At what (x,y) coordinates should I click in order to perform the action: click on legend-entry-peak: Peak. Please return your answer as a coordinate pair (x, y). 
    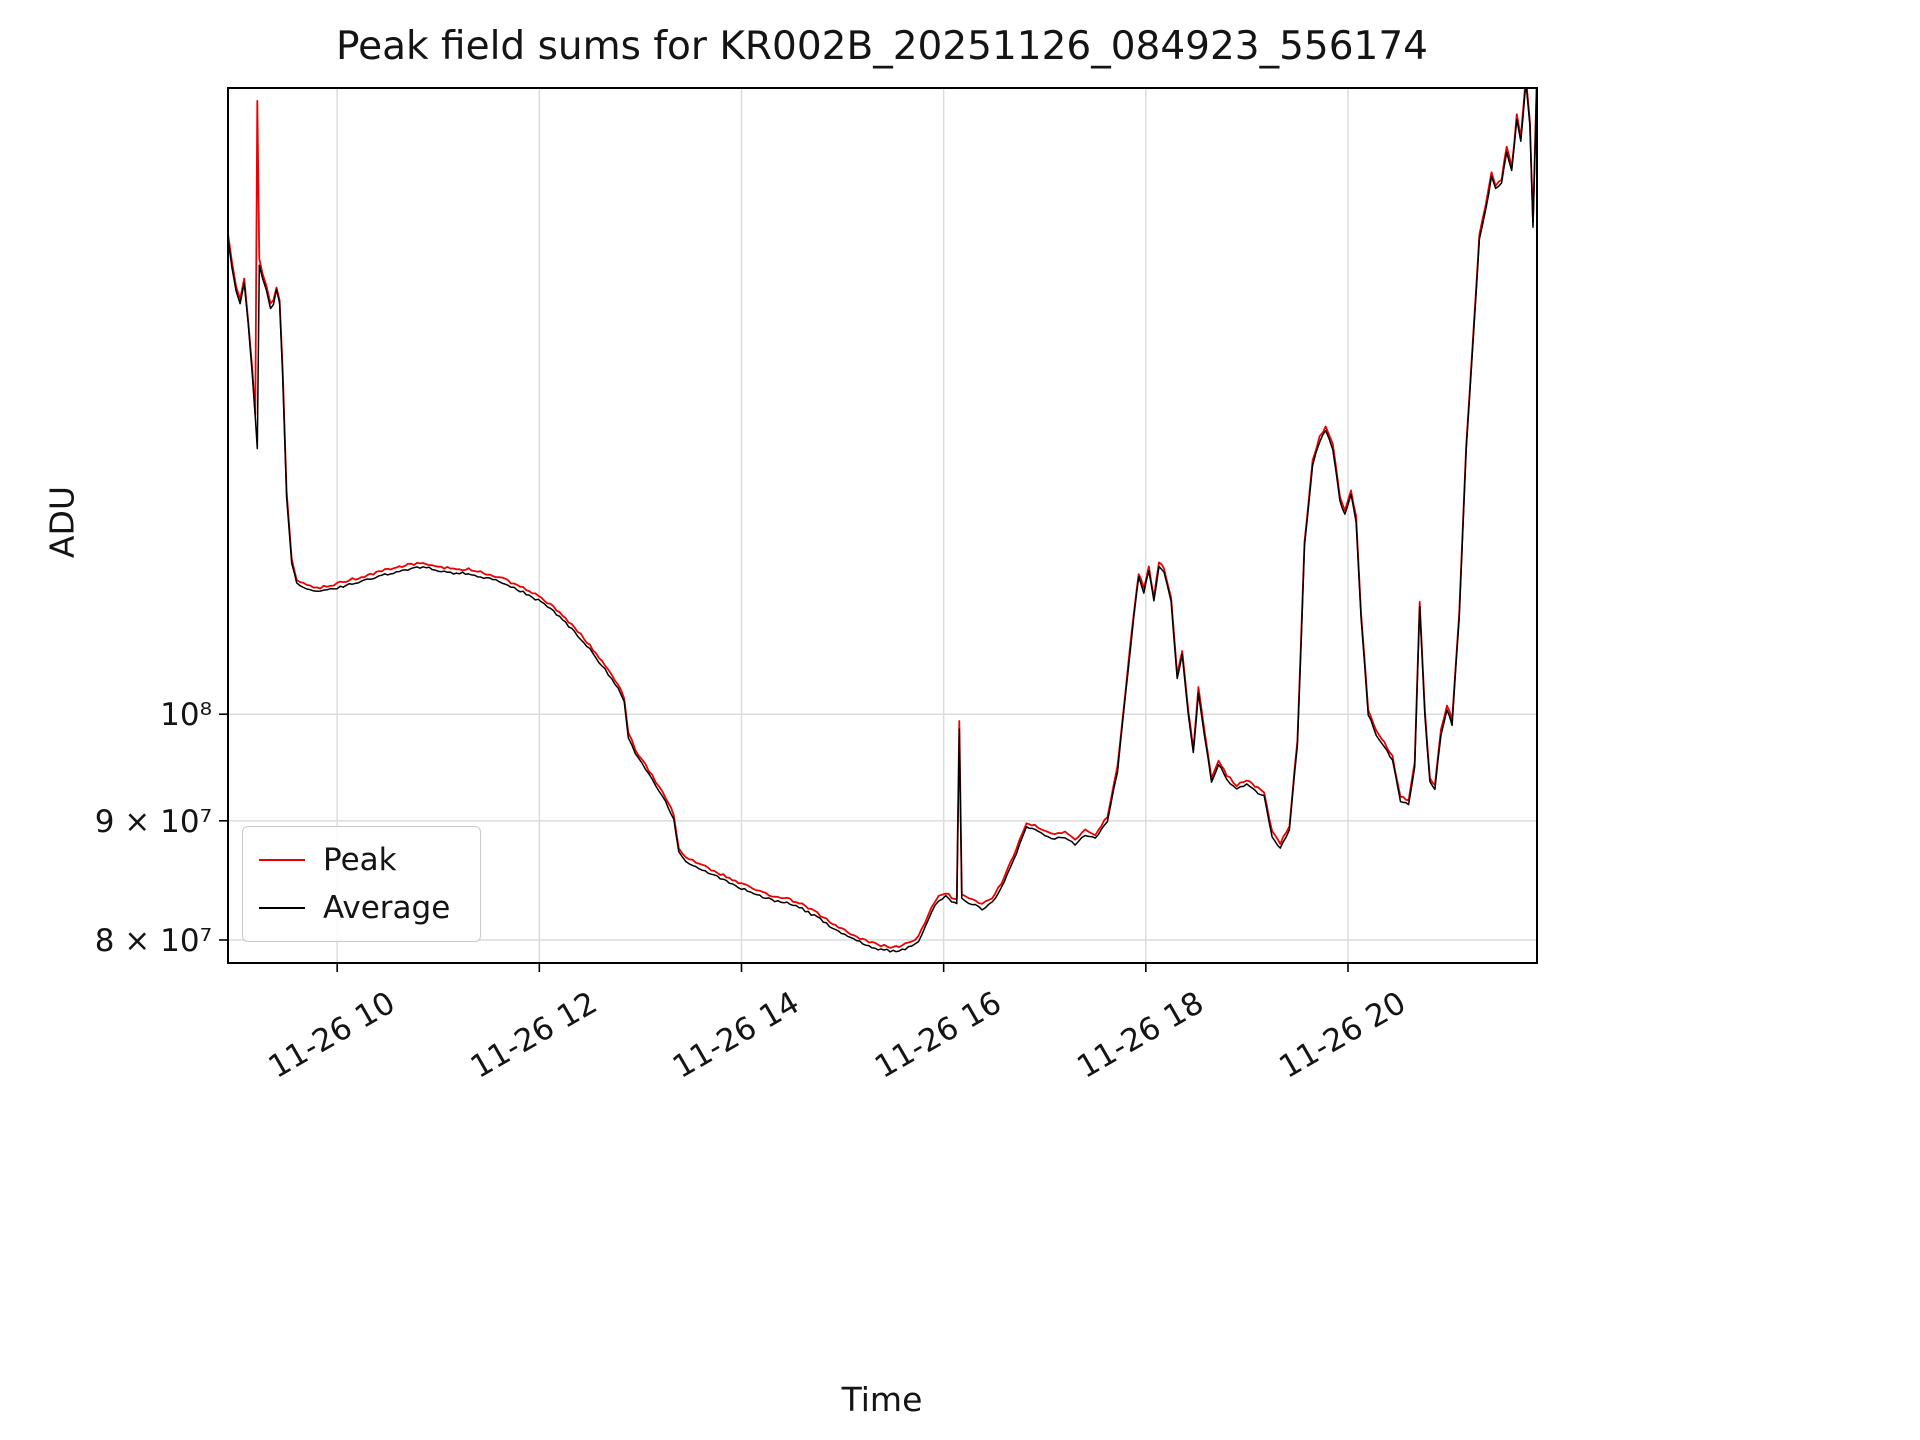
    Looking at the image, I should click on (354, 860).